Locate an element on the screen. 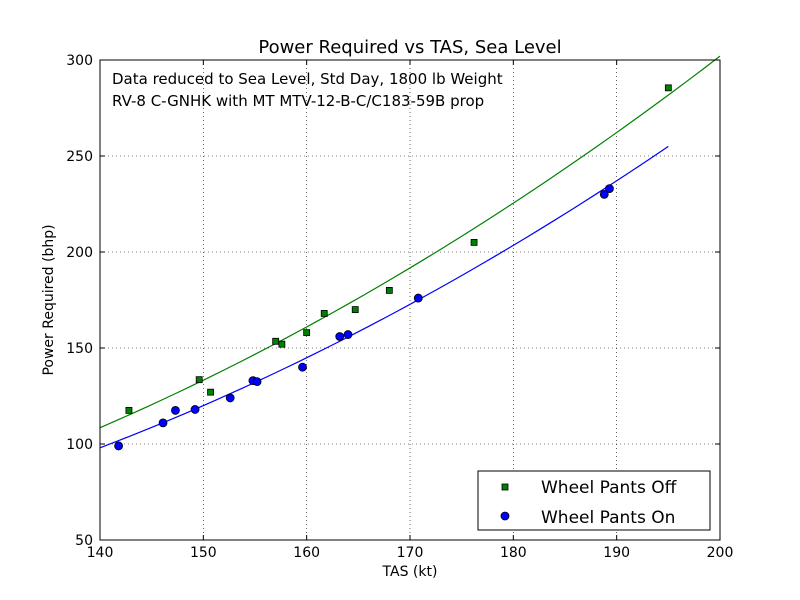 This screenshot has height=600, width=800. x-tick-label: 200 is located at coordinates (720, 553).